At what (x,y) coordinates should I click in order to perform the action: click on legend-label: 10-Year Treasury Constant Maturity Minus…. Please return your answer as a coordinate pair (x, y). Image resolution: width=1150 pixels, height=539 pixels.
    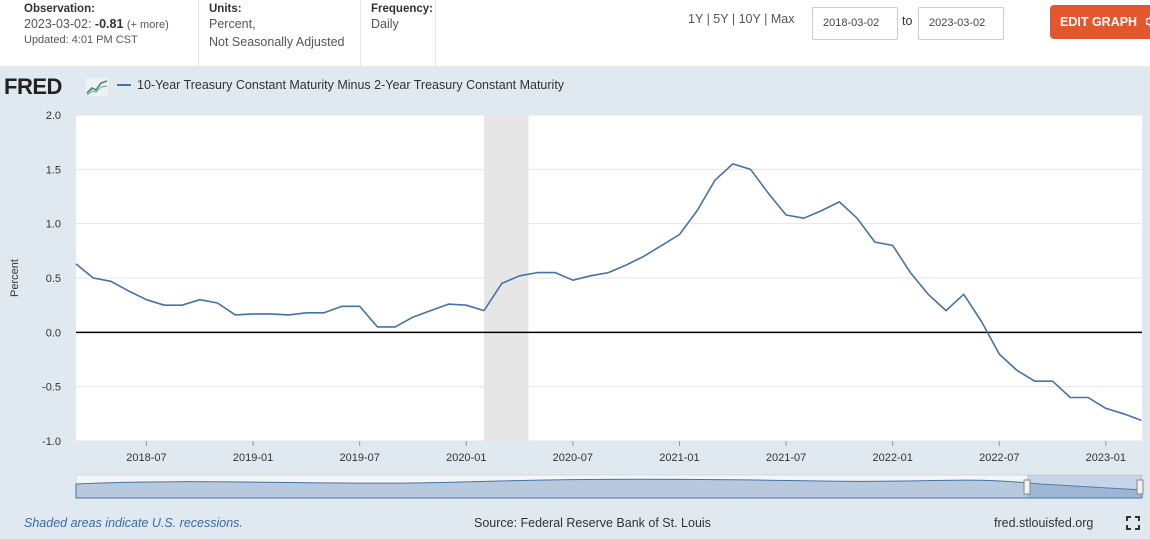
    Looking at the image, I should click on (351, 85).